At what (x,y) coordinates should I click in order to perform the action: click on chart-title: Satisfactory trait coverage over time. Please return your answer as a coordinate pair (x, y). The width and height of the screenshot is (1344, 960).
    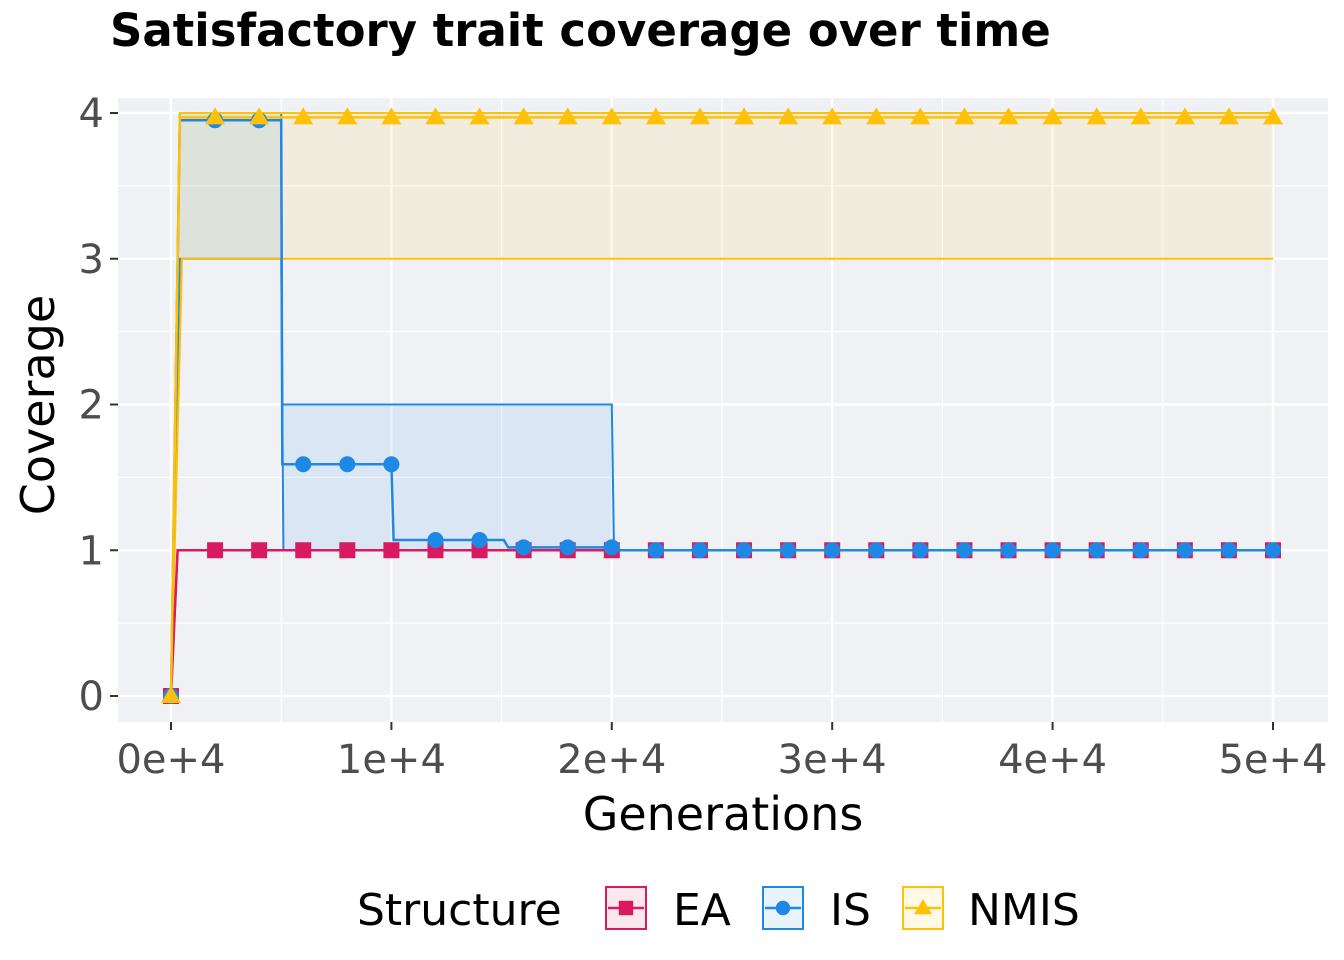
    Looking at the image, I should click on (580, 30).